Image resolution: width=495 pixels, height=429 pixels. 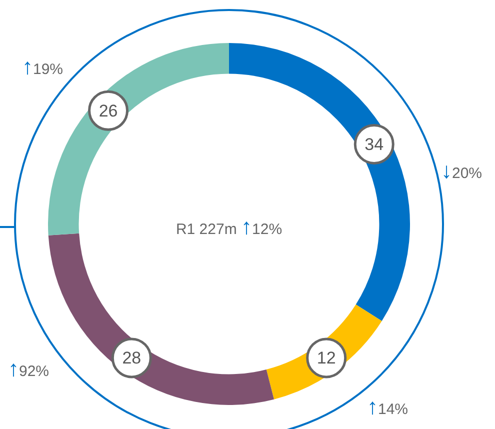 I want to click on data-label: 12, so click(x=326, y=358).